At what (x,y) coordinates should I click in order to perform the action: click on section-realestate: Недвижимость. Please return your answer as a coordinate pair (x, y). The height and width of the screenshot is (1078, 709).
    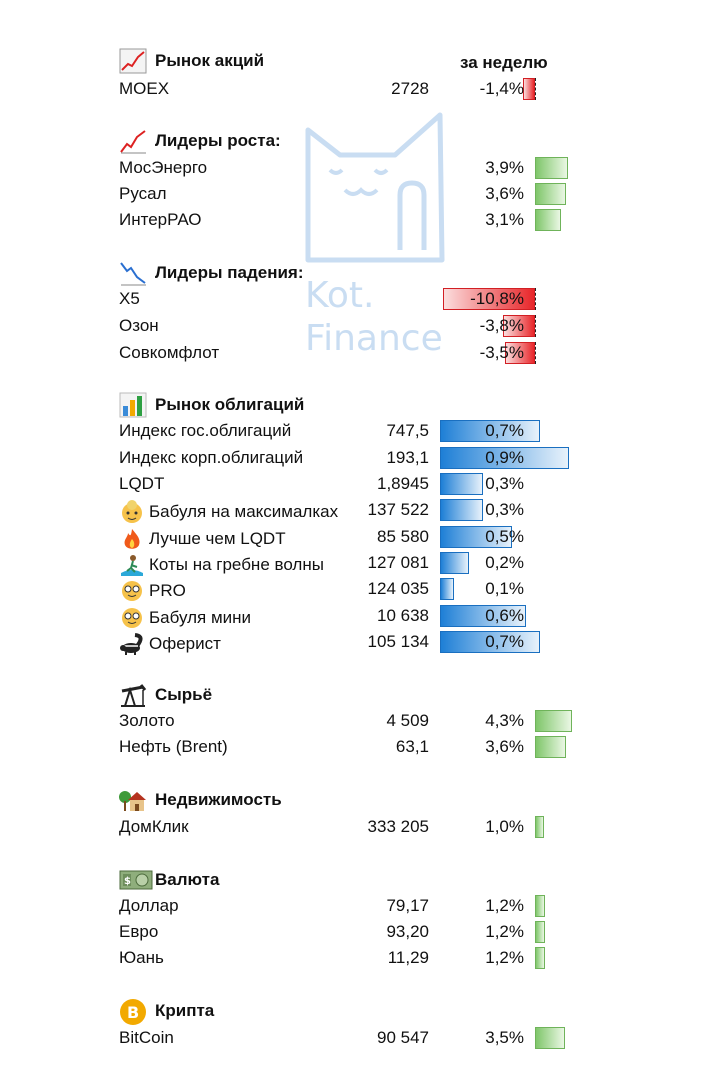
    Looking at the image, I should click on (200, 800).